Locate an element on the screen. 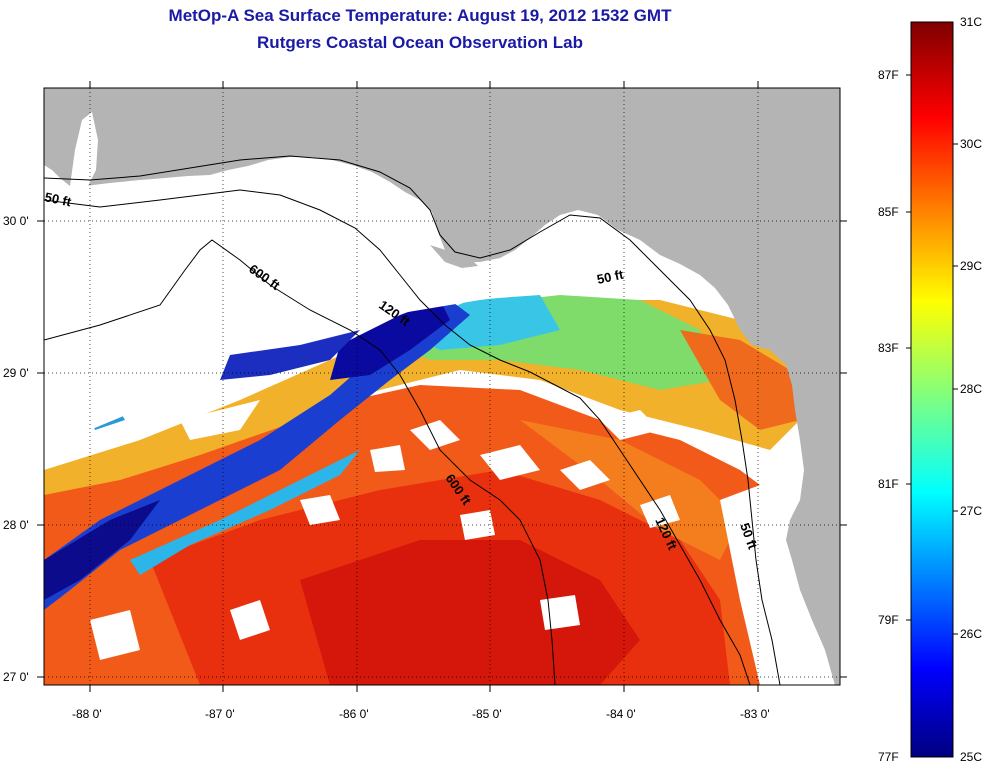  colorbar-celsius-label: 29C is located at coordinates (971, 266).